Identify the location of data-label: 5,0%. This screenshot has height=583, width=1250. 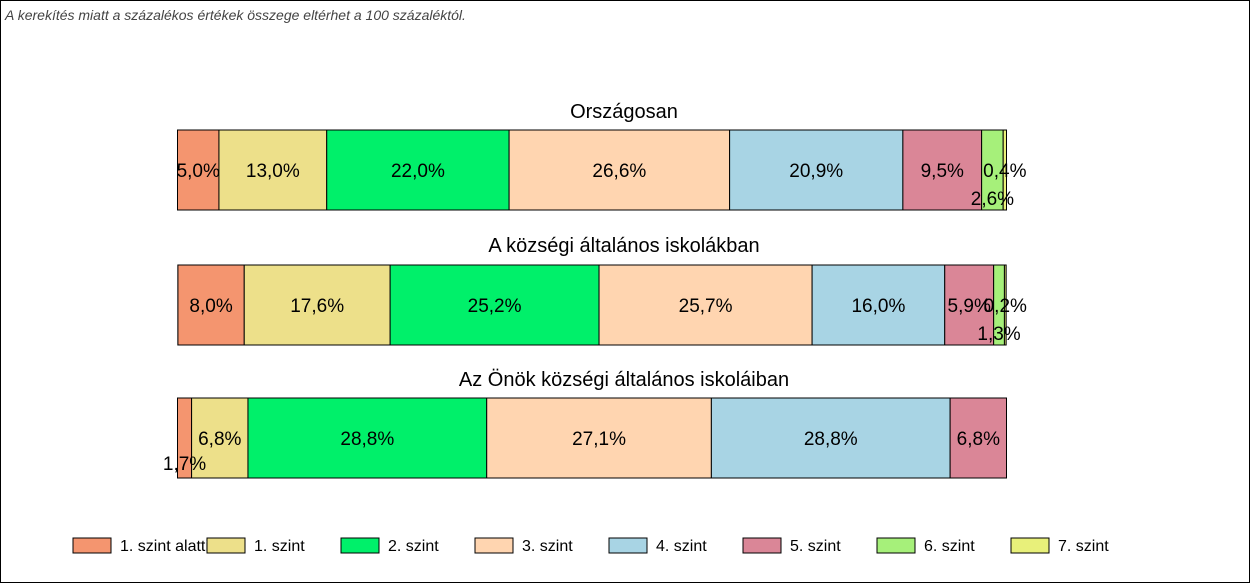
(198, 171).